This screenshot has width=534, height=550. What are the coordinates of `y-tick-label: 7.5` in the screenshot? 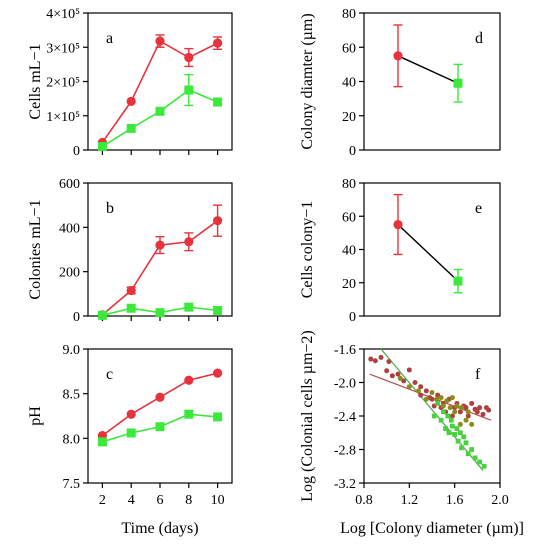 It's located at (72, 484).